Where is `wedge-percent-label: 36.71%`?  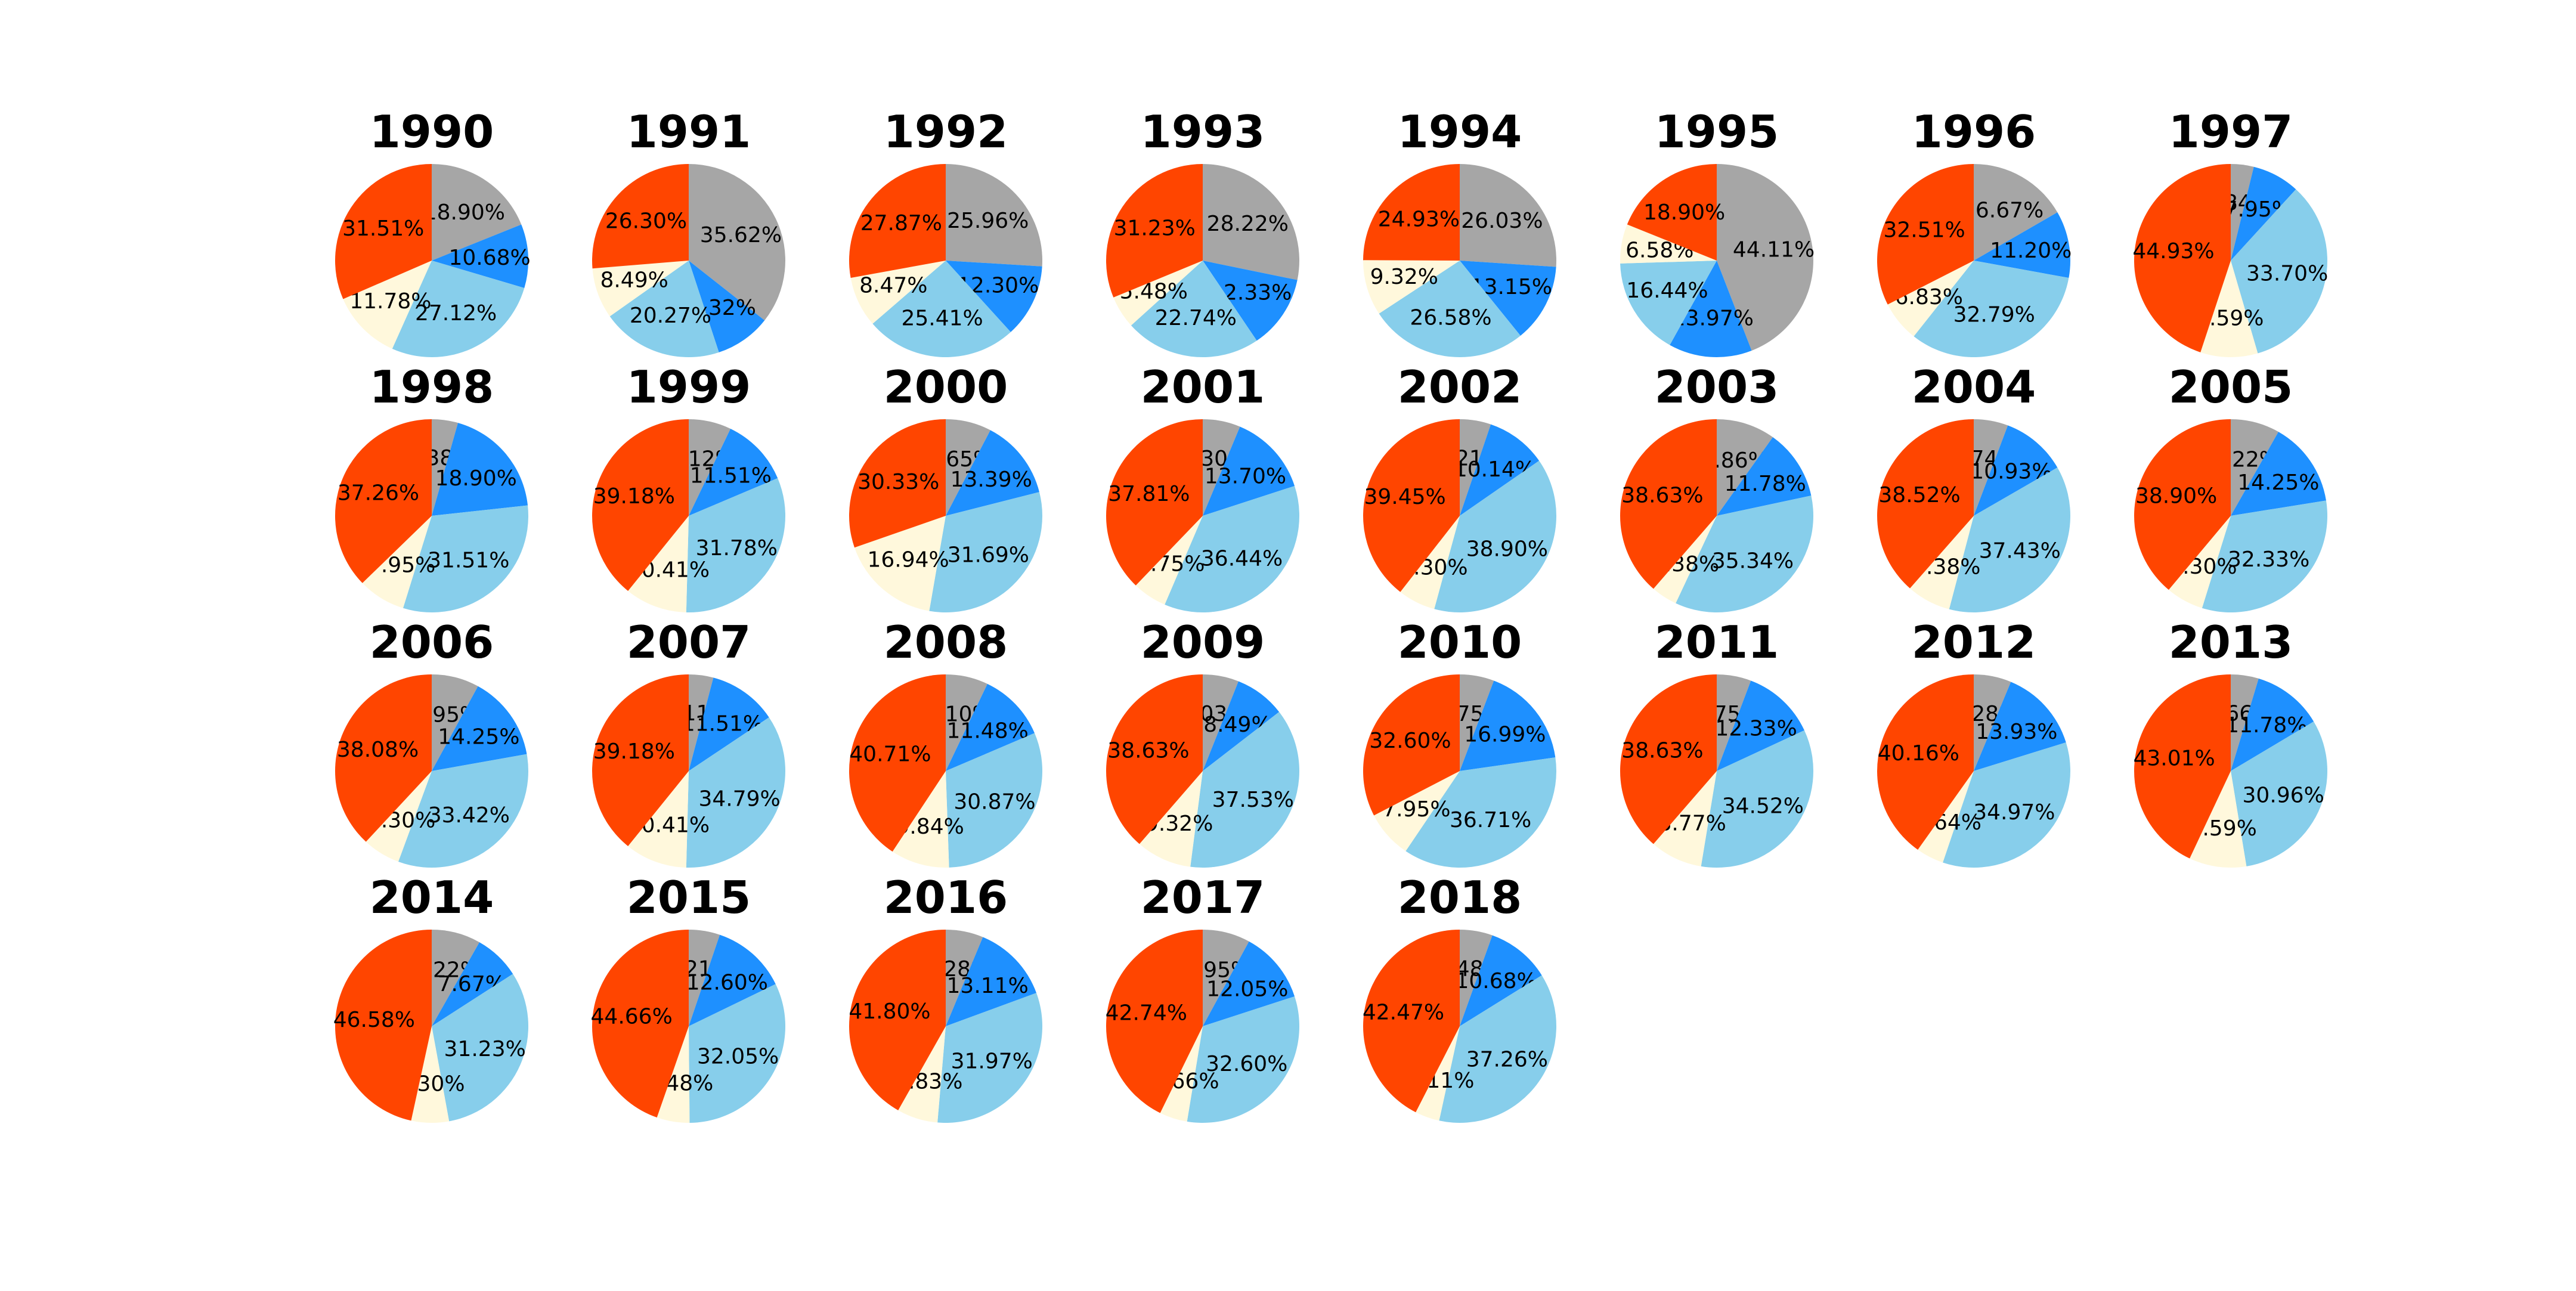
wedge-percent-label: 36.71% is located at coordinates (1491, 820).